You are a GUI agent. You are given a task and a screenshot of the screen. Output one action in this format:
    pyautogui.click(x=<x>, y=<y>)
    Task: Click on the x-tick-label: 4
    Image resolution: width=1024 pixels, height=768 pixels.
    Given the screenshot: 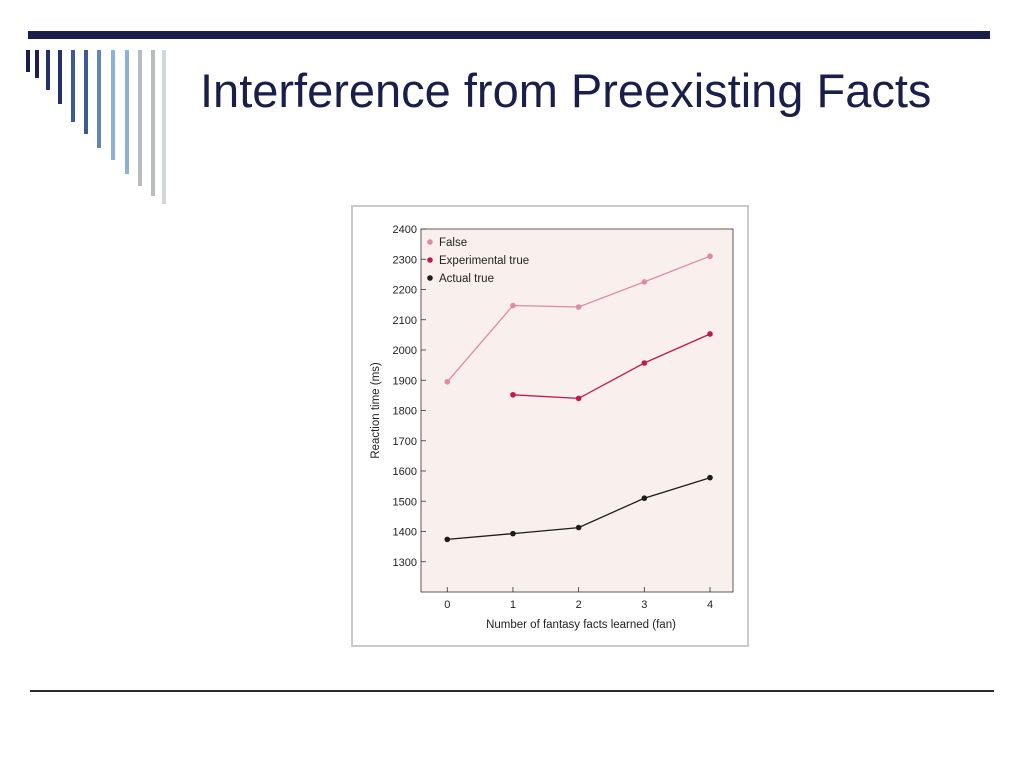 What is the action you would take?
    pyautogui.click(x=710, y=605)
    